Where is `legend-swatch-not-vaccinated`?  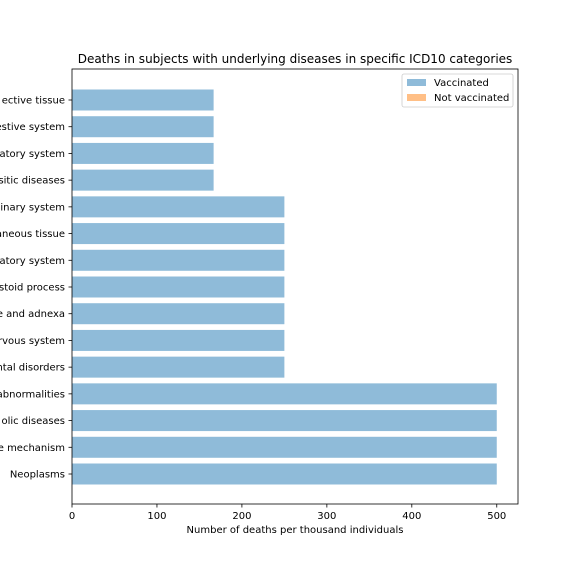 legend-swatch-not-vaccinated is located at coordinates (416, 97).